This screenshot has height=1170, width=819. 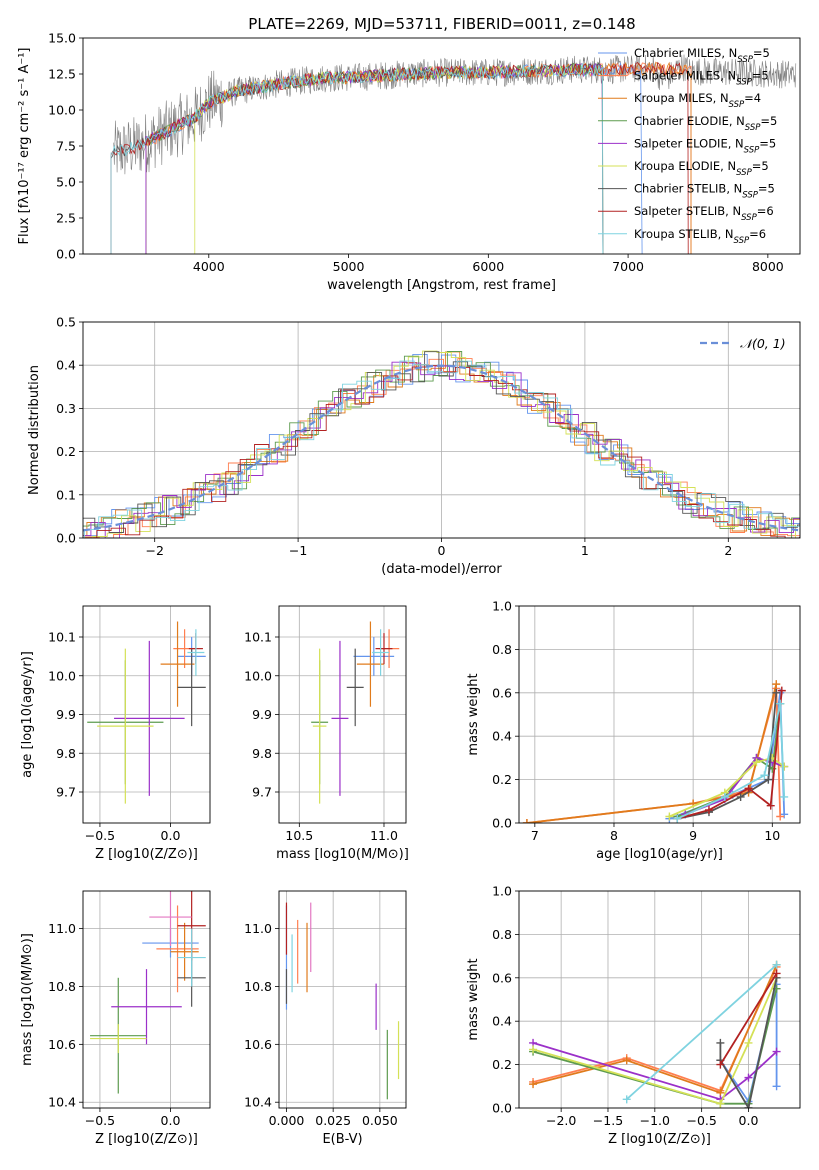 What do you see at coordinates (298, 550) in the screenshot?
I see `x-tick-label: −1` at bounding box center [298, 550].